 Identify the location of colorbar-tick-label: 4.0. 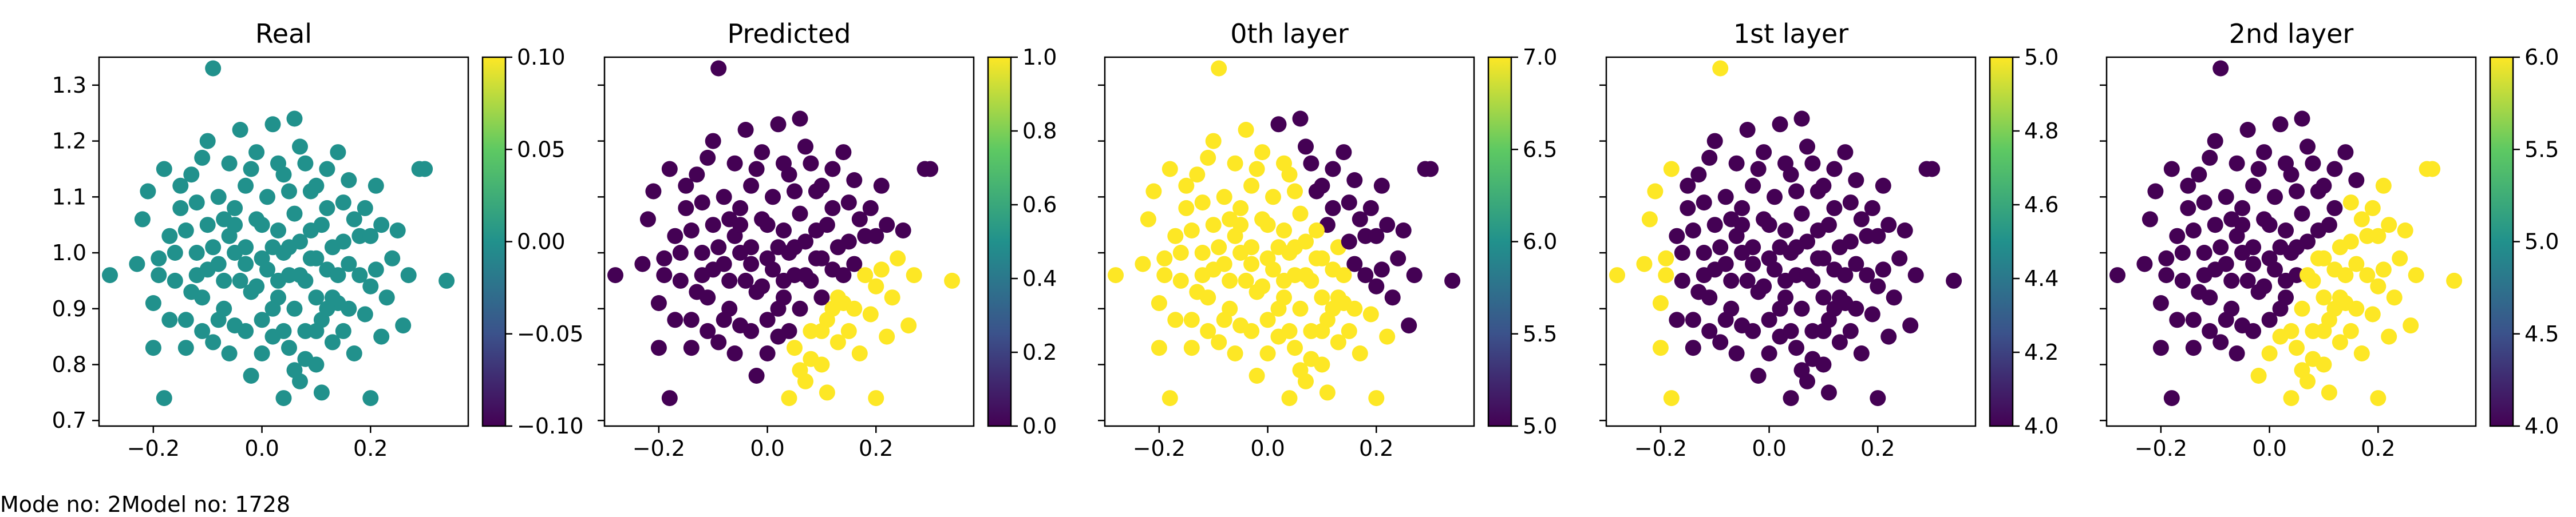
(2541, 426).